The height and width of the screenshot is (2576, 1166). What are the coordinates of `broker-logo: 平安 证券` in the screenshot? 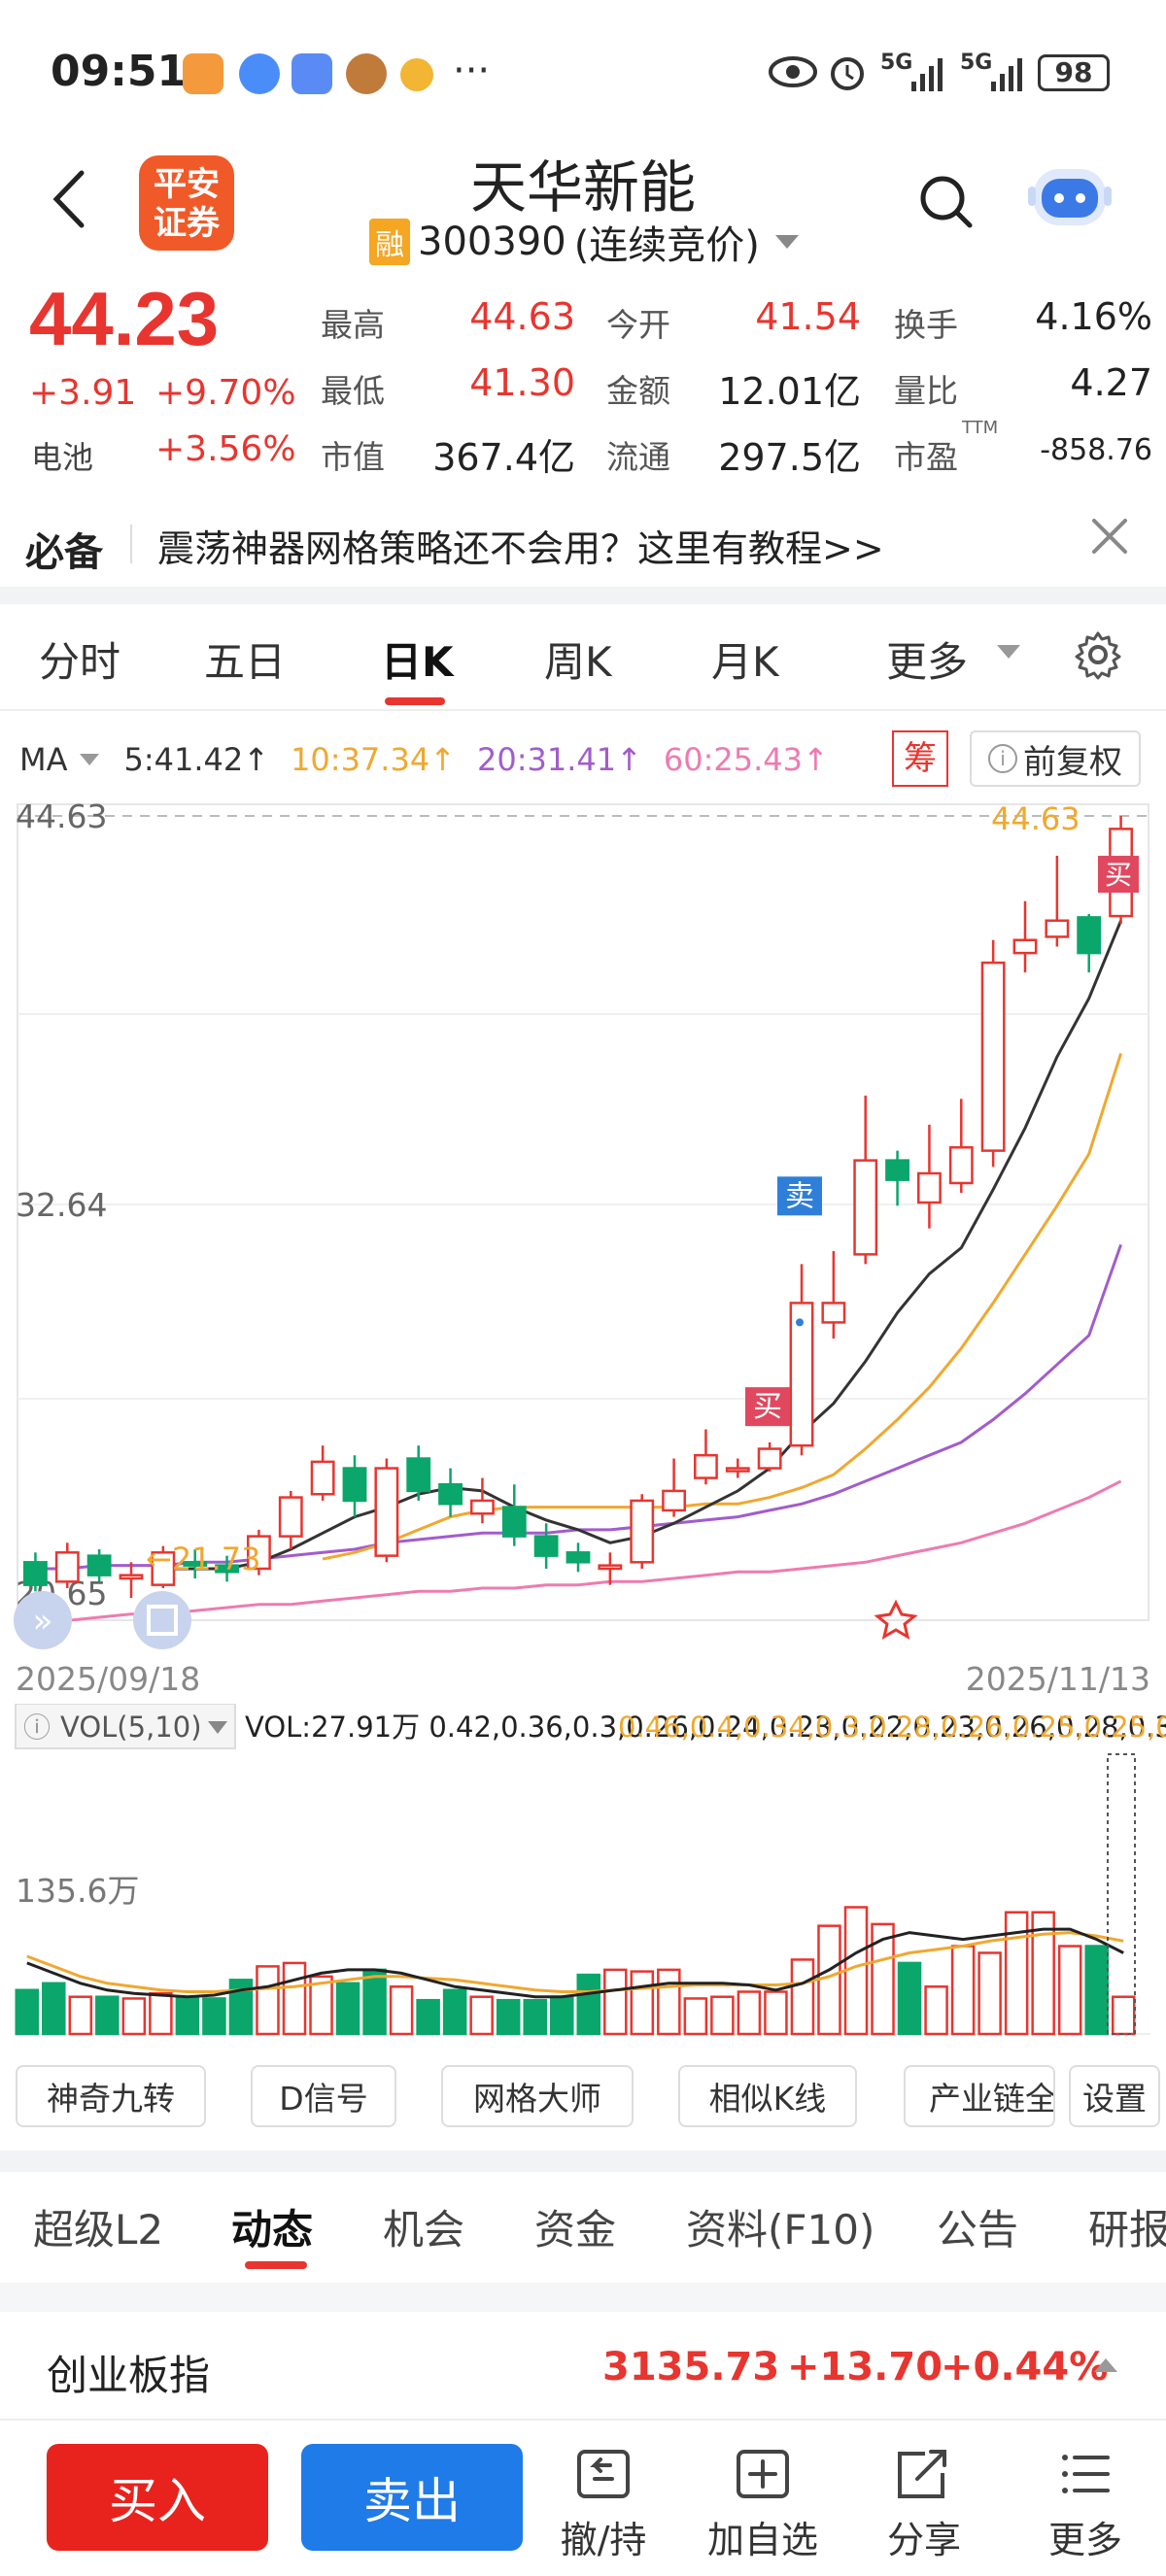 It's located at (186, 203).